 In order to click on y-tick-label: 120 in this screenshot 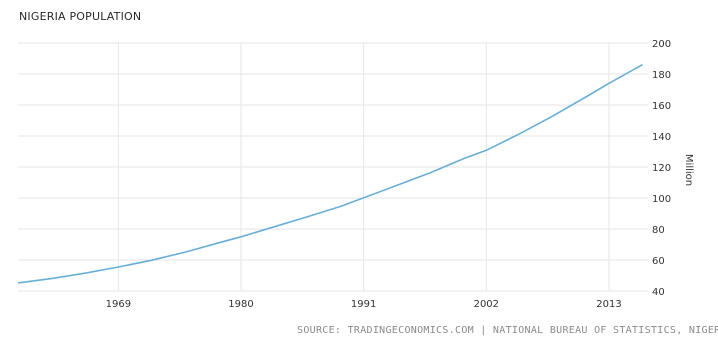, I will do `click(661, 168)`.